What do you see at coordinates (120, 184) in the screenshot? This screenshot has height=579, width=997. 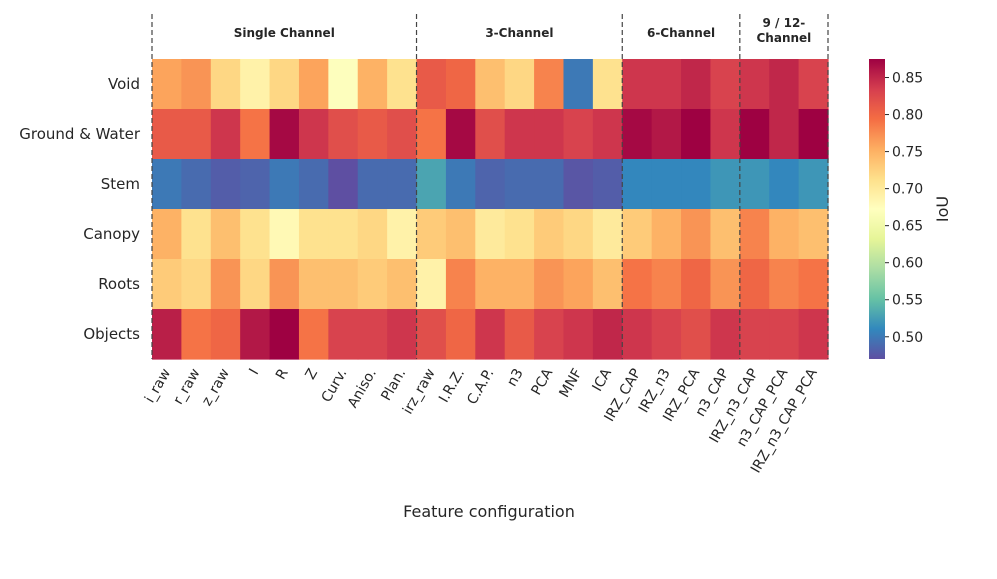 I see `row-label: Stem` at bounding box center [120, 184].